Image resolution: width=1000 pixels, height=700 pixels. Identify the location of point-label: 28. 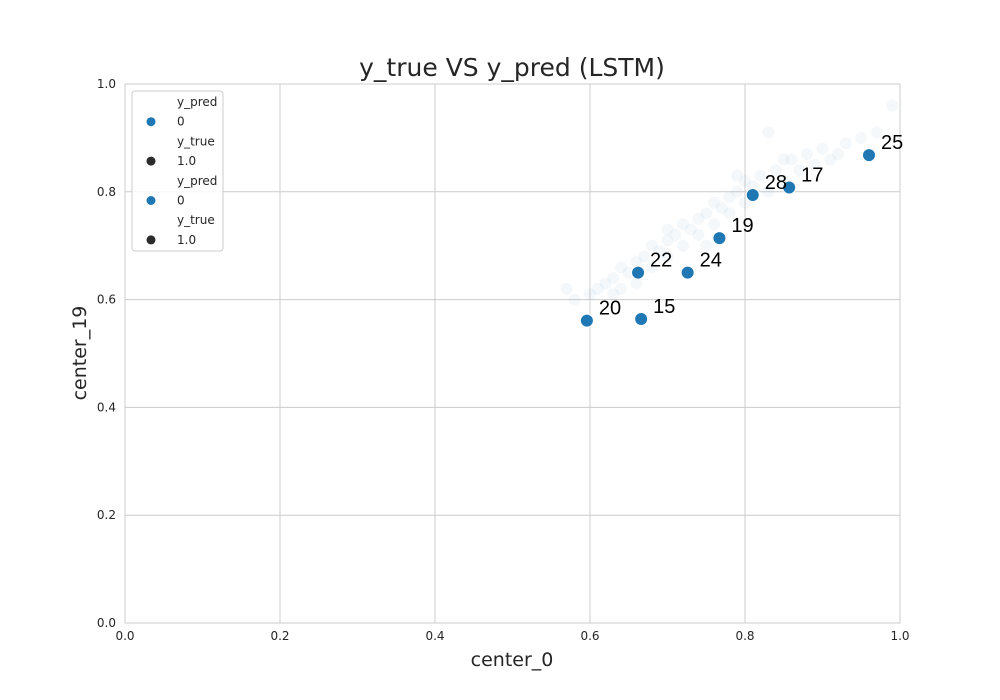
(776, 183).